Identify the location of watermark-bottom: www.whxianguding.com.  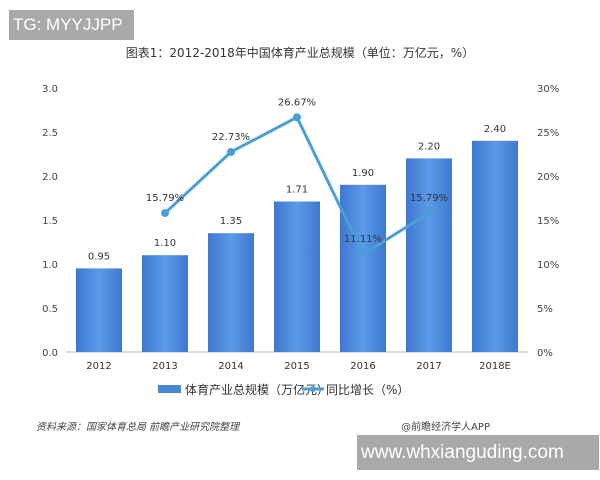
(478, 452).